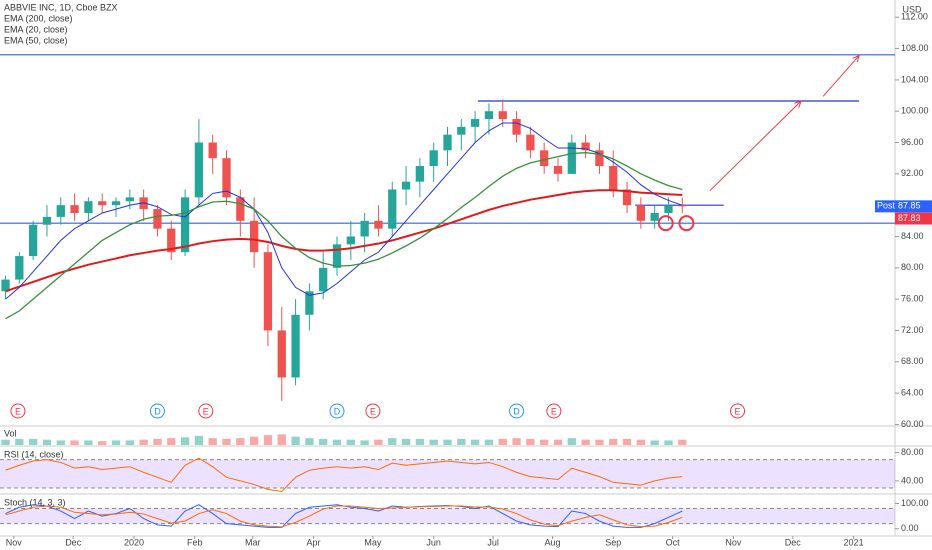  I want to click on y-tick-label: 84.00, so click(912, 236).